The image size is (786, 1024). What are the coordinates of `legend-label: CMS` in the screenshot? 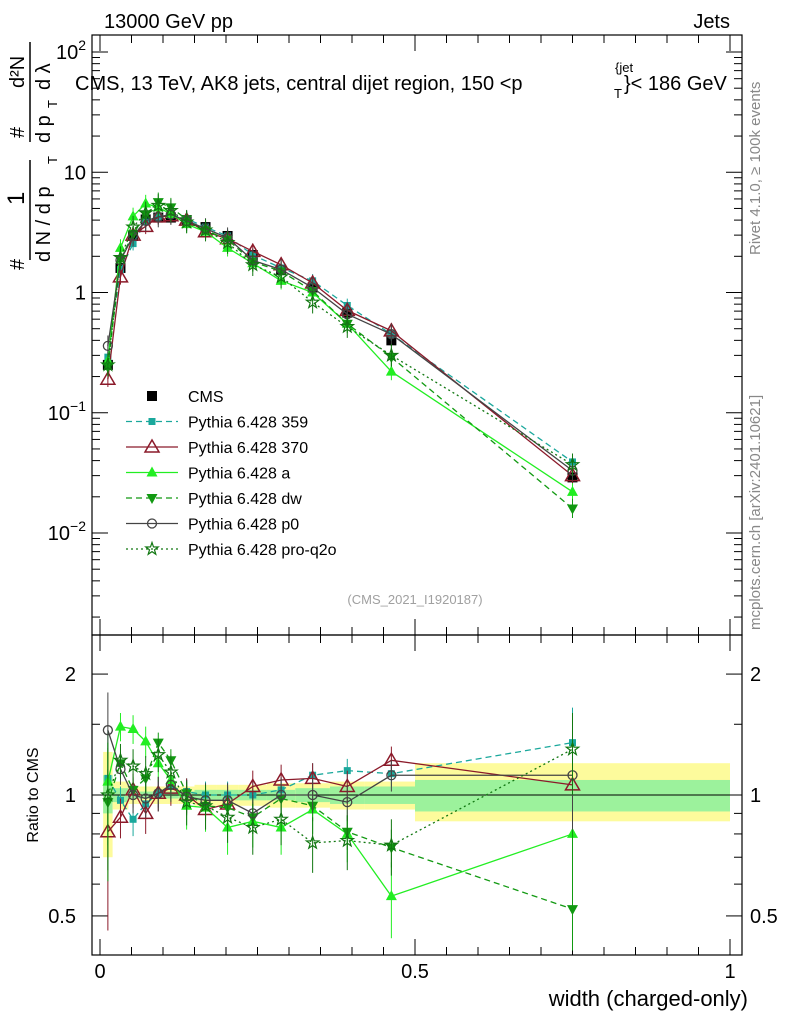 It's located at (206, 397).